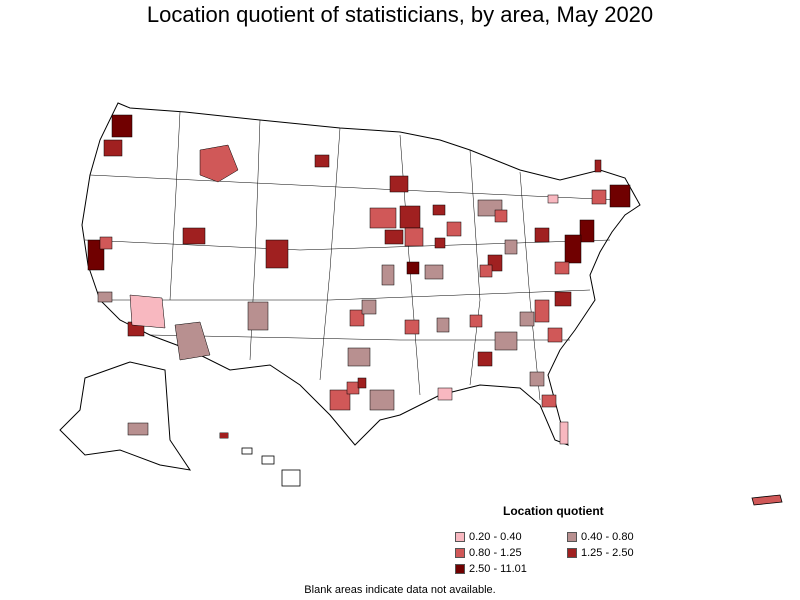 This screenshot has width=800, height=600. Describe the element at coordinates (495, 537) in the screenshot. I see `legend-label: 0.20 - 0.40` at that location.